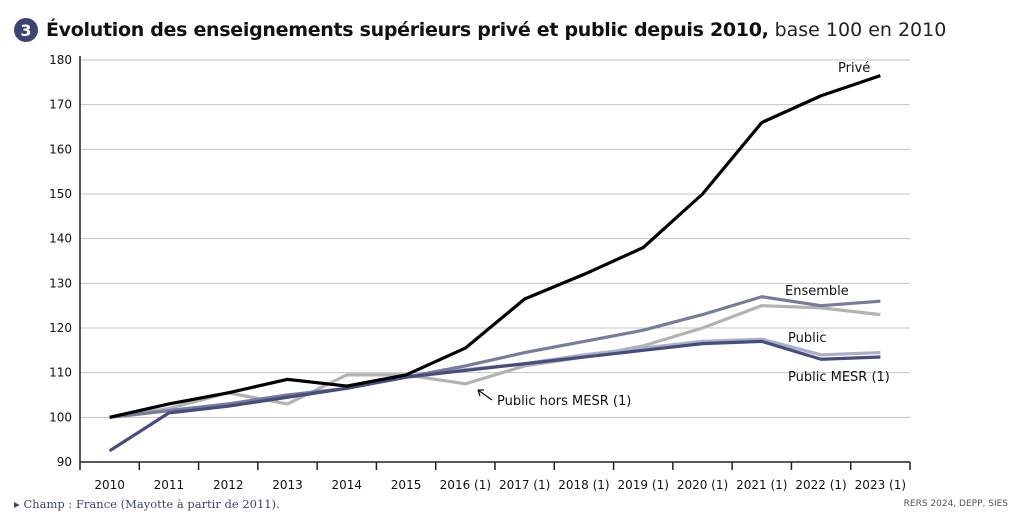 The image size is (1024, 517). I want to click on x-tick-label: 2013, so click(287, 485).